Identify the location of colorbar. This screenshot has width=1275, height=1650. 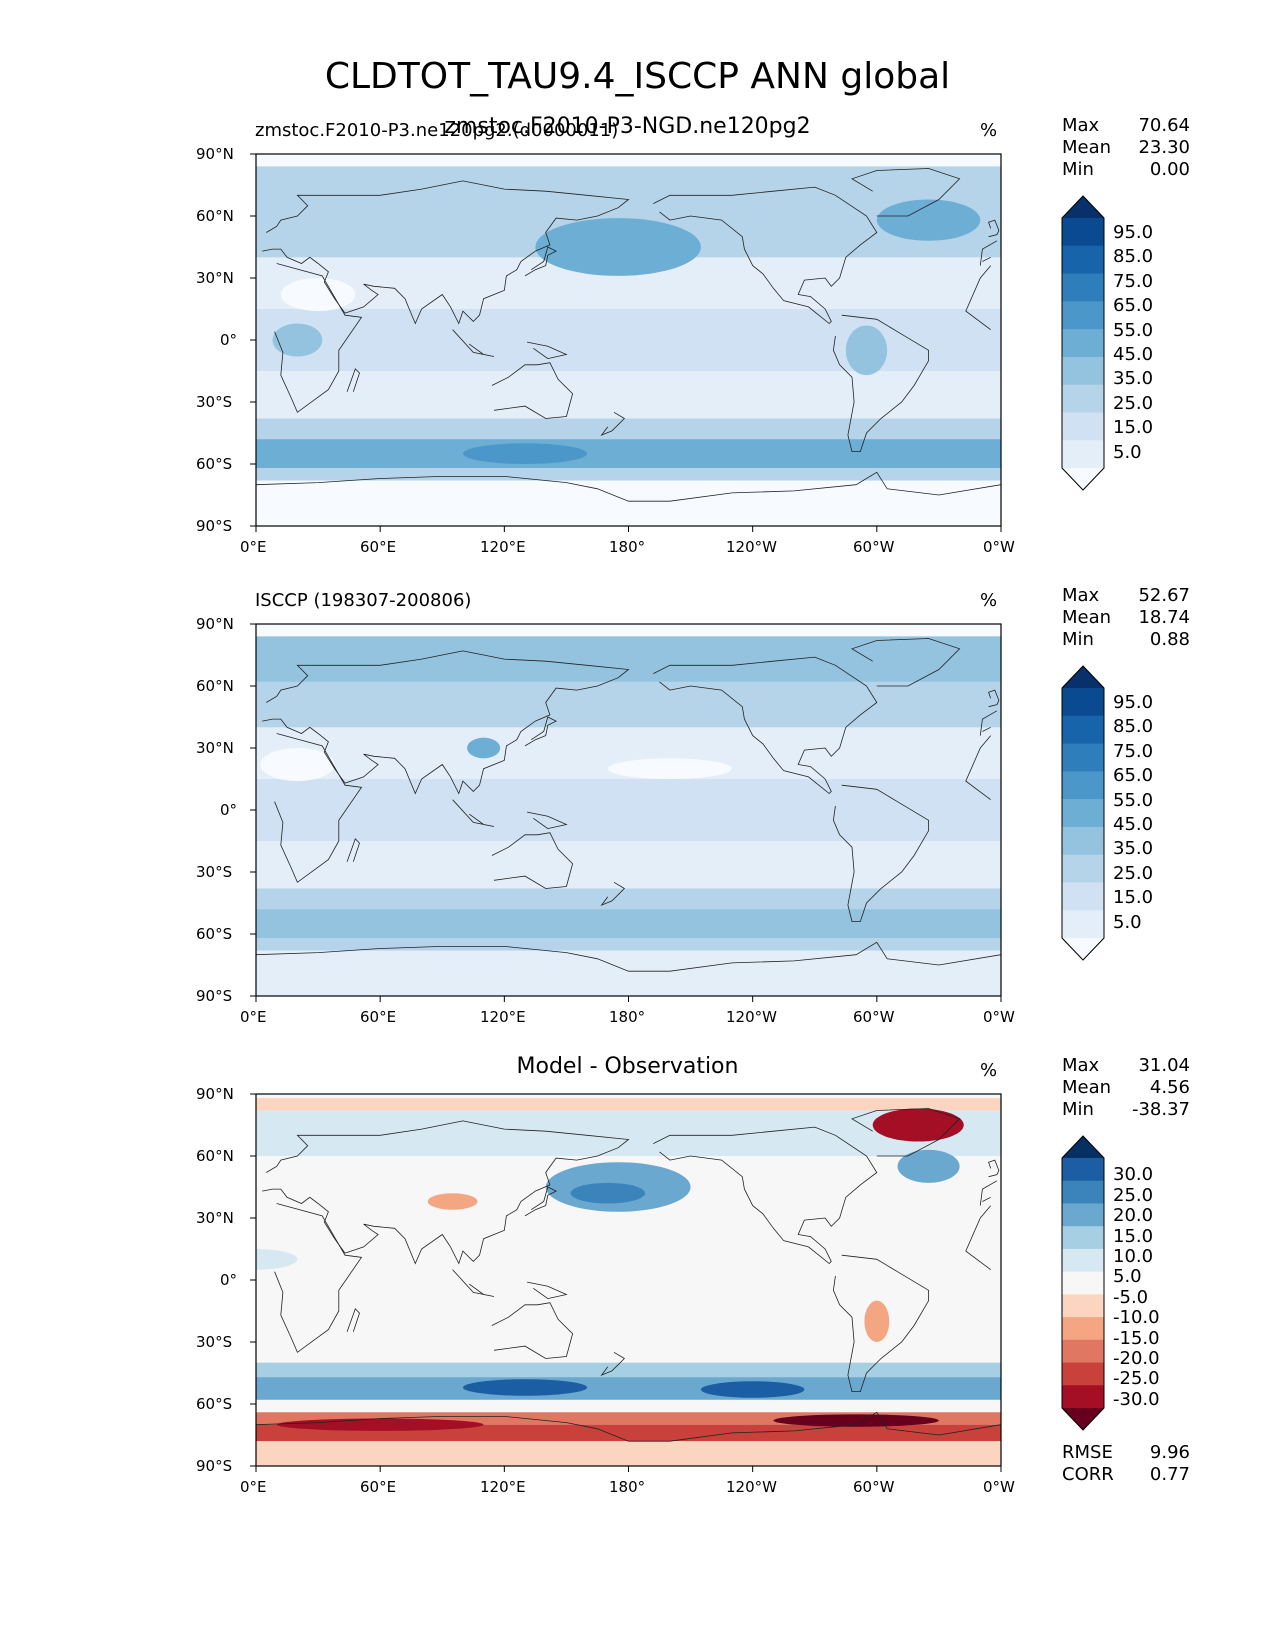
(1083, 813).